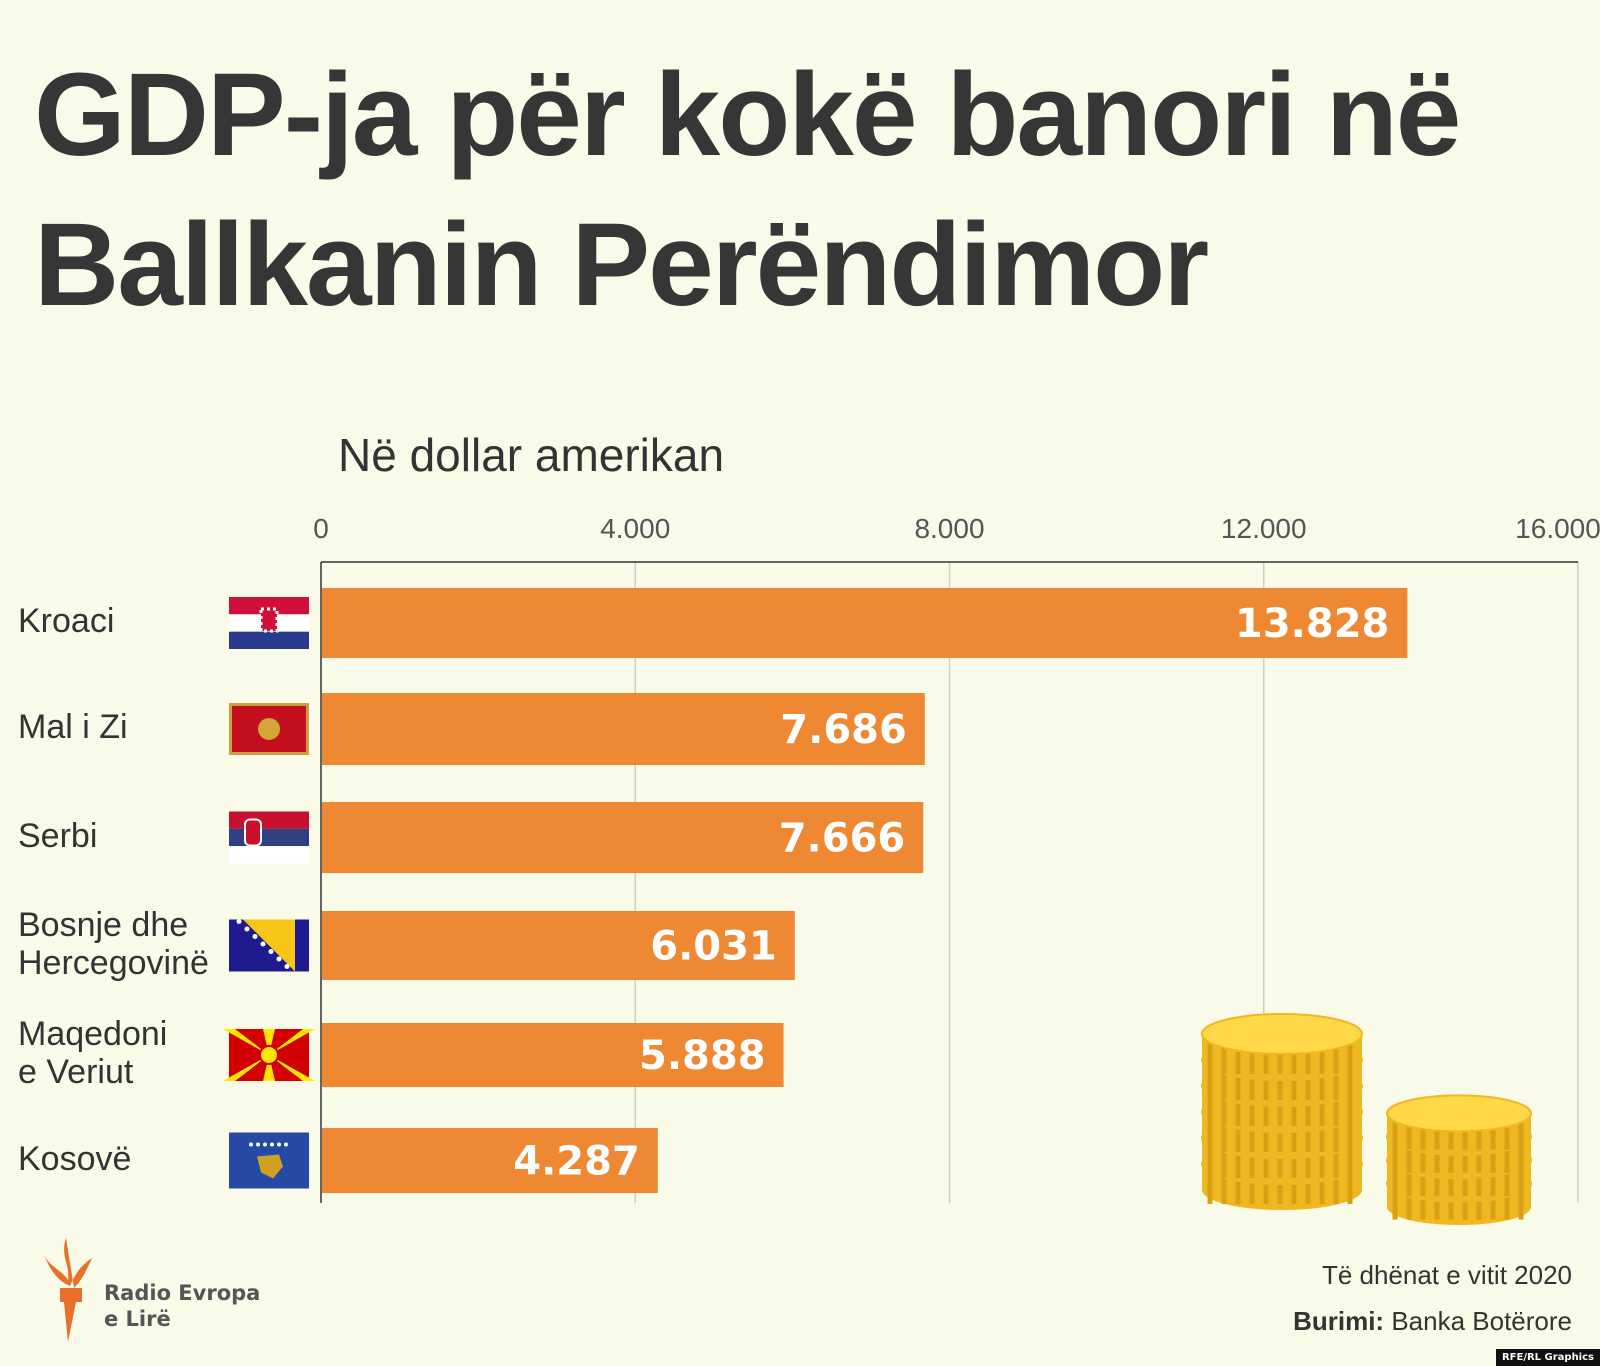 The image size is (1600, 1366). Describe the element at coordinates (321, 528) in the screenshot. I see `x-tick-label: 0` at that location.